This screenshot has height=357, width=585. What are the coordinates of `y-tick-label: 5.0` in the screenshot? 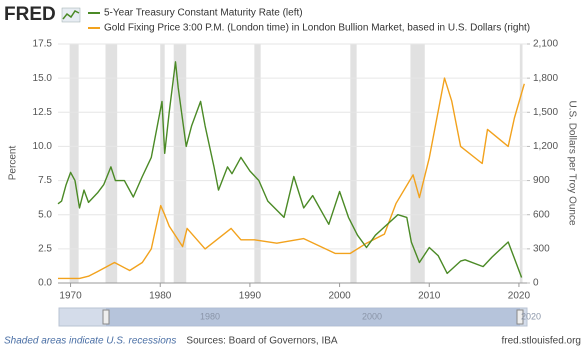 It's located at (45, 214).